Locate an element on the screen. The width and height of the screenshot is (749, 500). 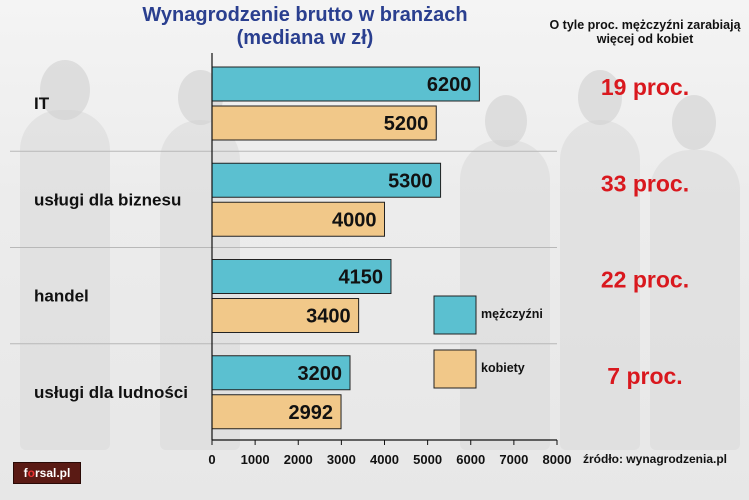
x-tick-label: 1000 is located at coordinates (255, 459).